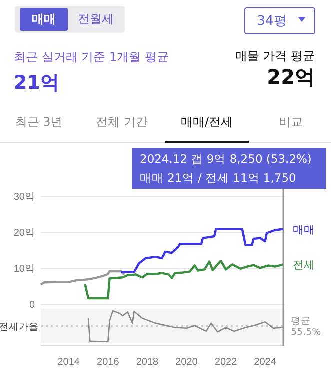 This screenshot has height=371, width=331. I want to click on x-tick-label: 2020, so click(187, 362).